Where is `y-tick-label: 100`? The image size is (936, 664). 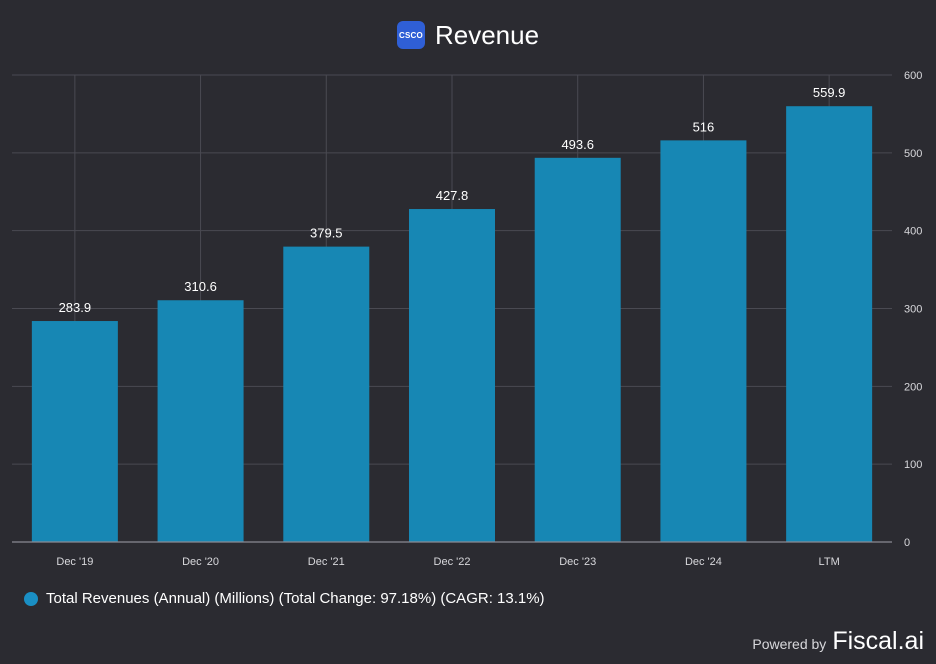 y-tick-label: 100 is located at coordinates (913, 465).